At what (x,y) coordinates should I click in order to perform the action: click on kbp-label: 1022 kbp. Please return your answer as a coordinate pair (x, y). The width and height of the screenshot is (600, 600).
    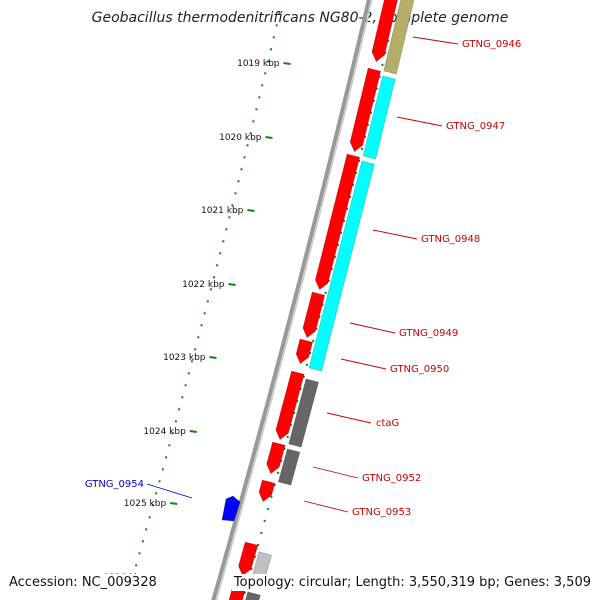
    Looking at the image, I should click on (203, 285).